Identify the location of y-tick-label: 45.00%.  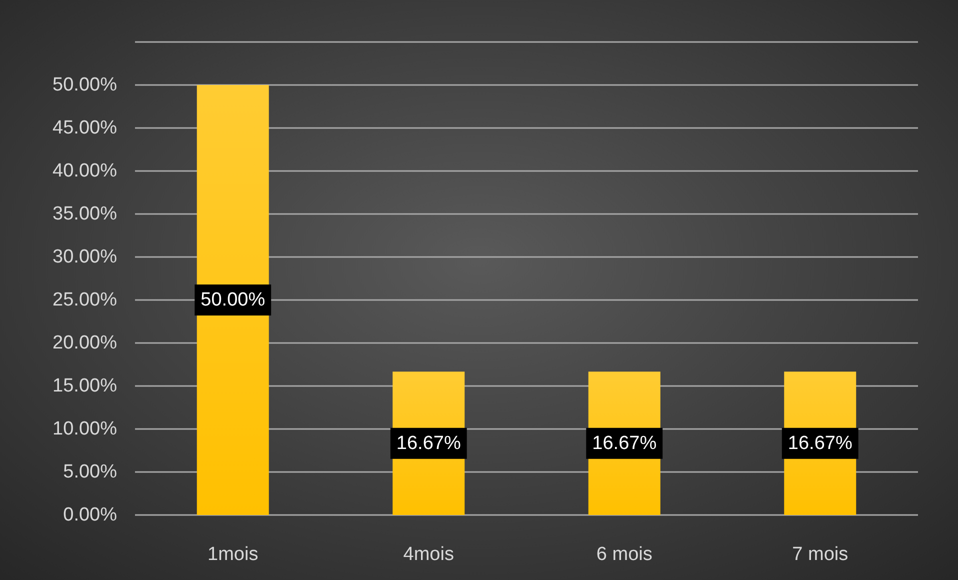
(85, 128).